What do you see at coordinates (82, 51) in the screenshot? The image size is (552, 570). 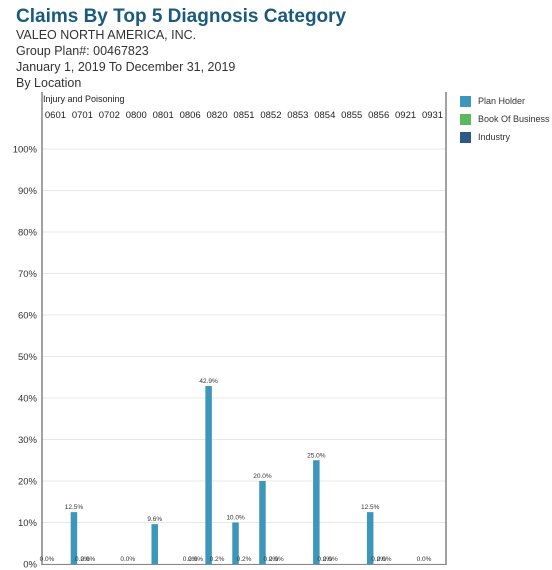 I see `group-plan: Group Plan#: 00467823` at bounding box center [82, 51].